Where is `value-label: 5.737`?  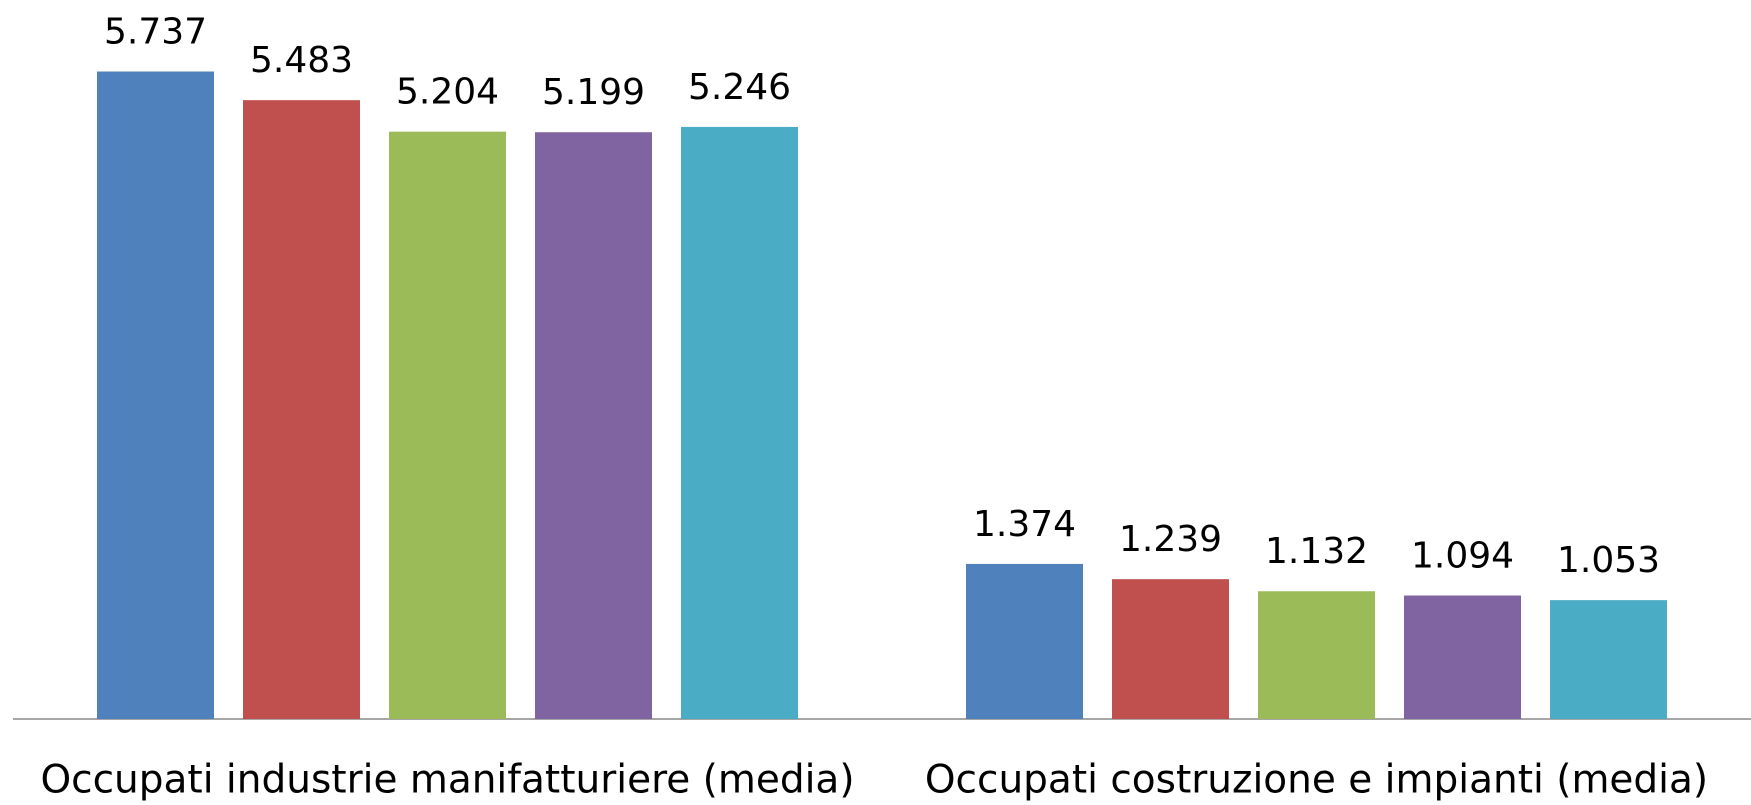 value-label: 5.737 is located at coordinates (155, 32).